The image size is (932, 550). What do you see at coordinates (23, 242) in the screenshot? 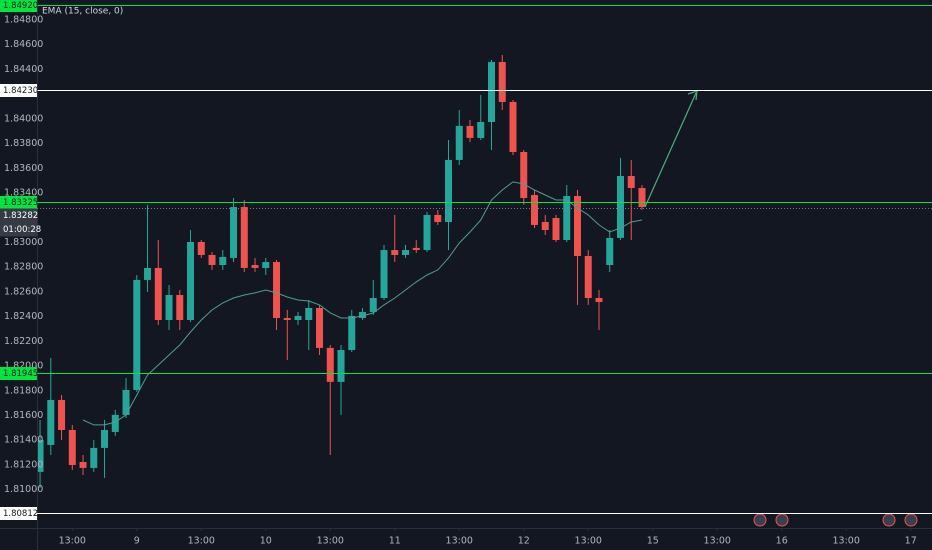
I see `y-tick-label: 1.83000` at bounding box center [23, 242].